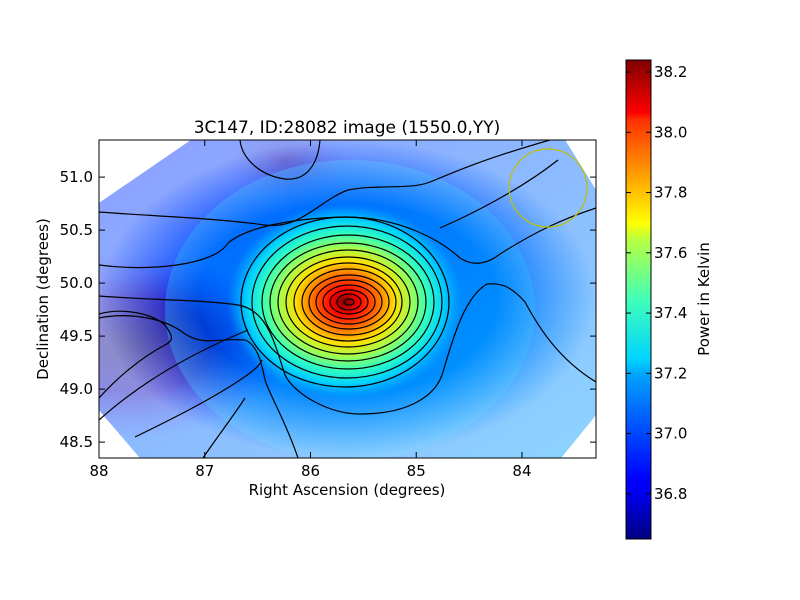  What do you see at coordinates (670, 132) in the screenshot?
I see `colorbar-tick-label: 38.0` at bounding box center [670, 132].